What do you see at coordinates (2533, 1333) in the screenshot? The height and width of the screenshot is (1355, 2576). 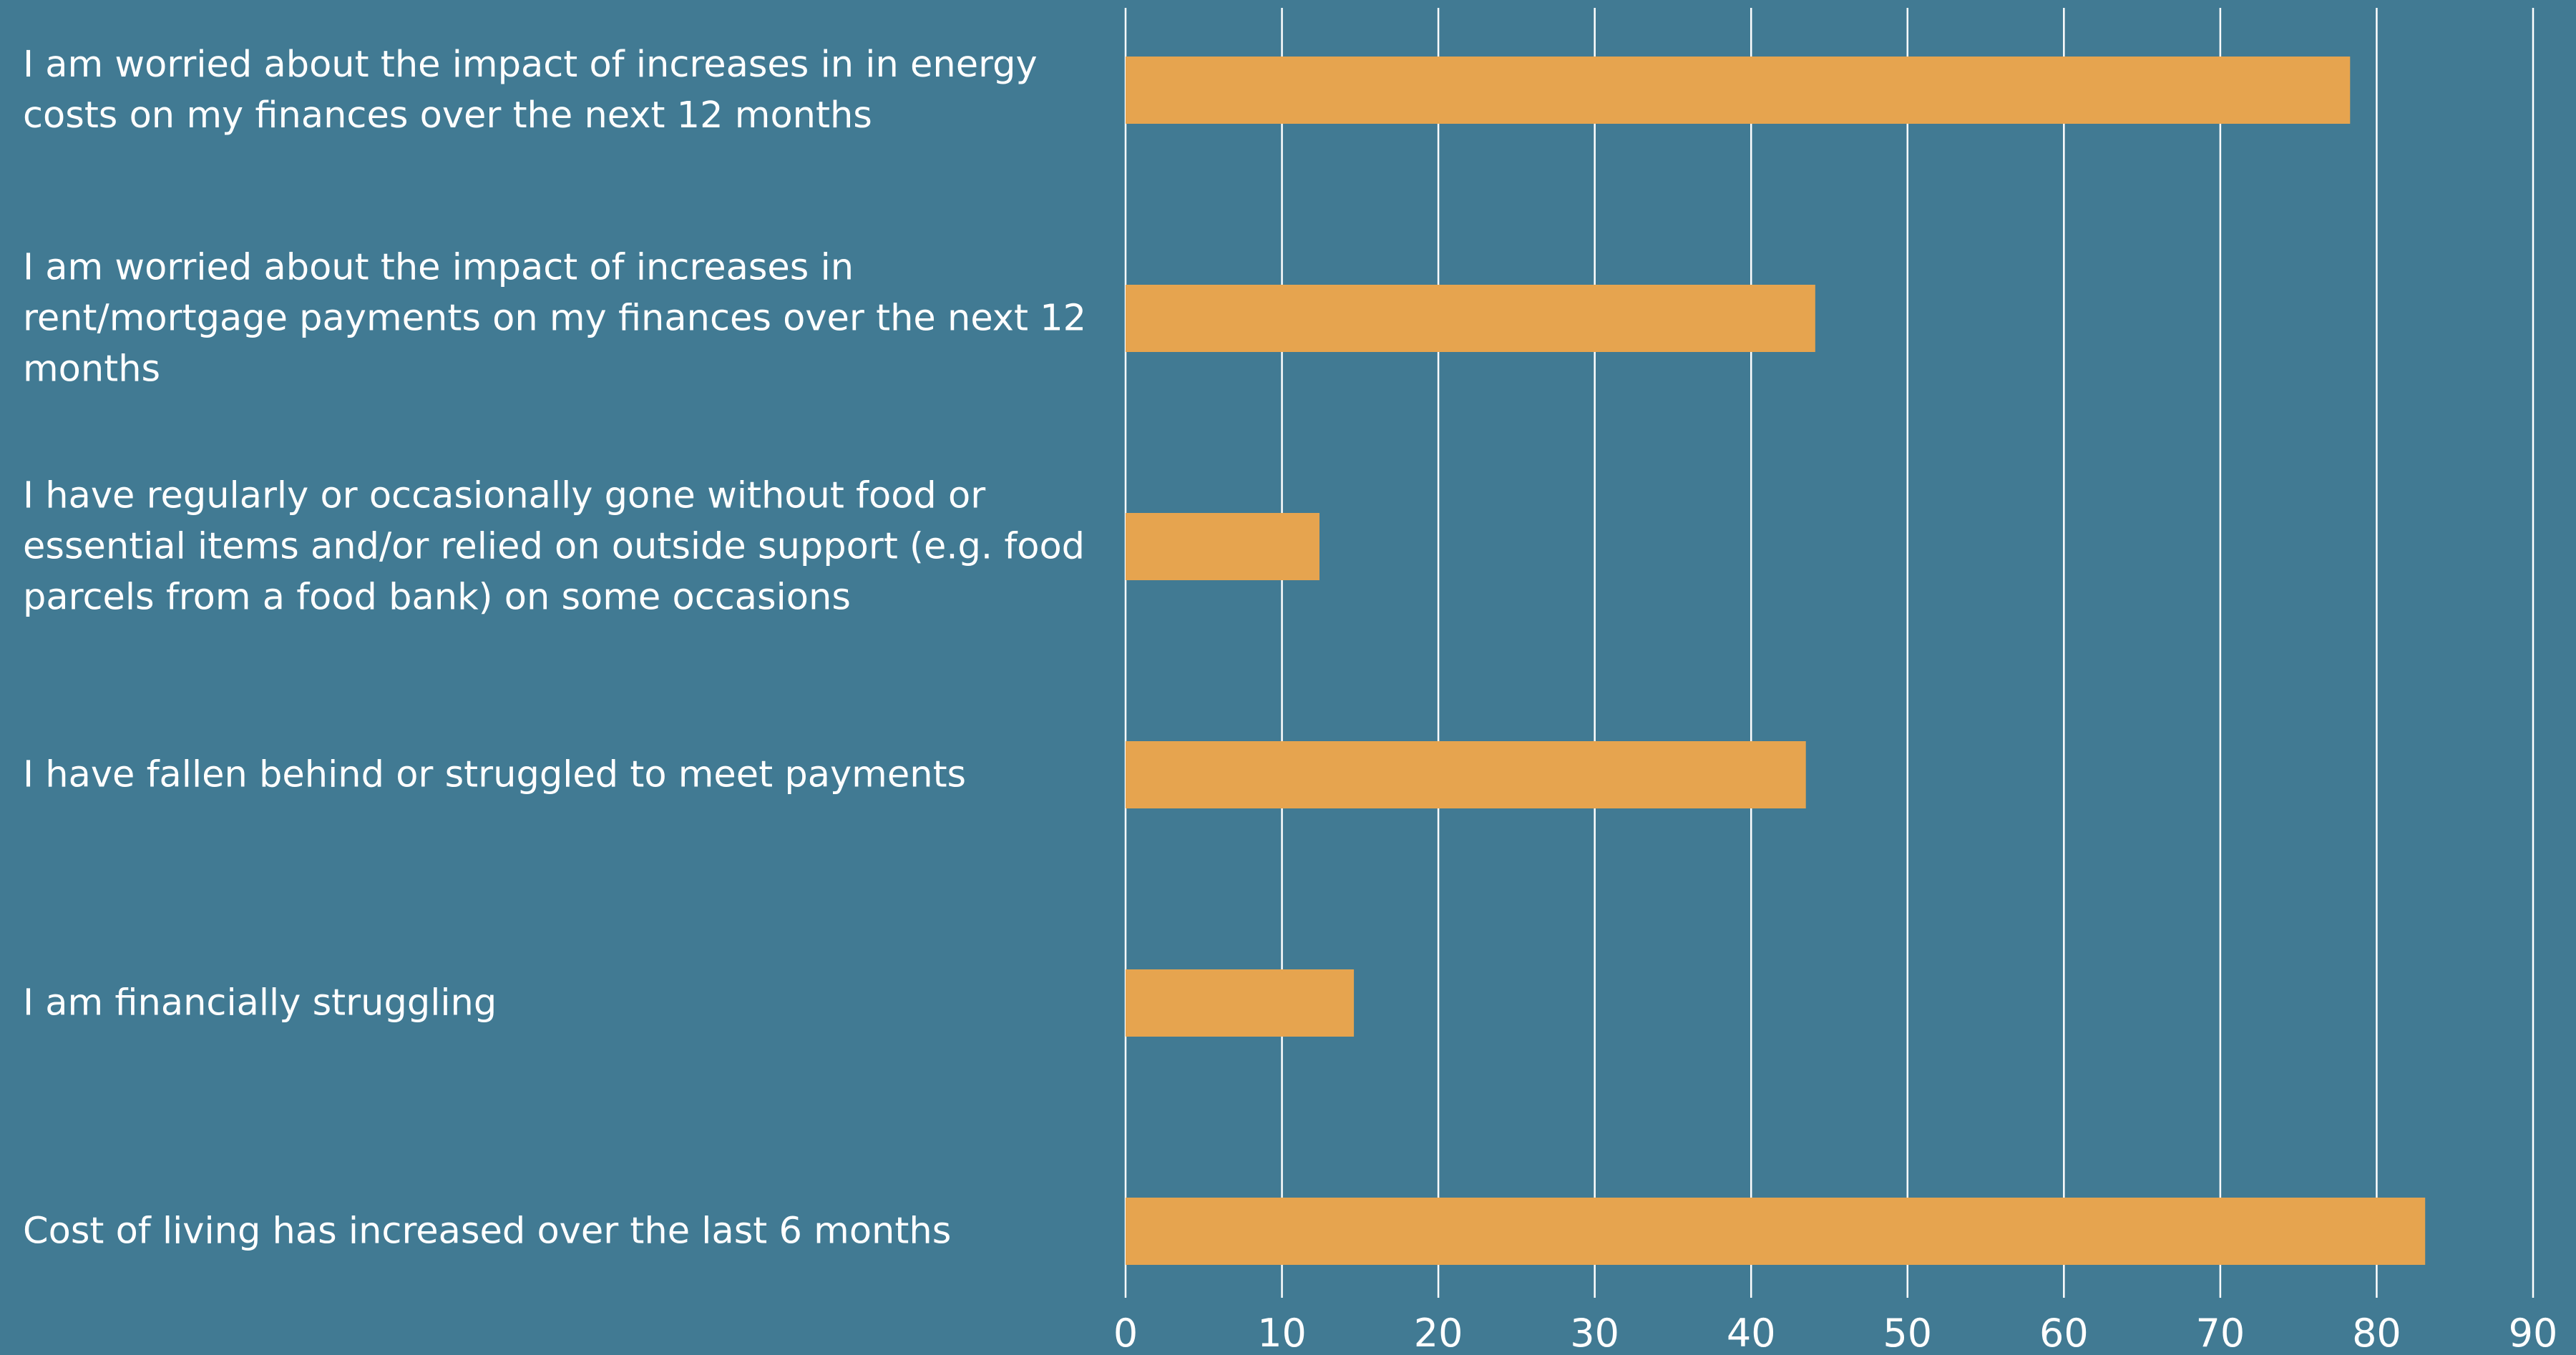 I see `x-tick-label: 90` at bounding box center [2533, 1333].